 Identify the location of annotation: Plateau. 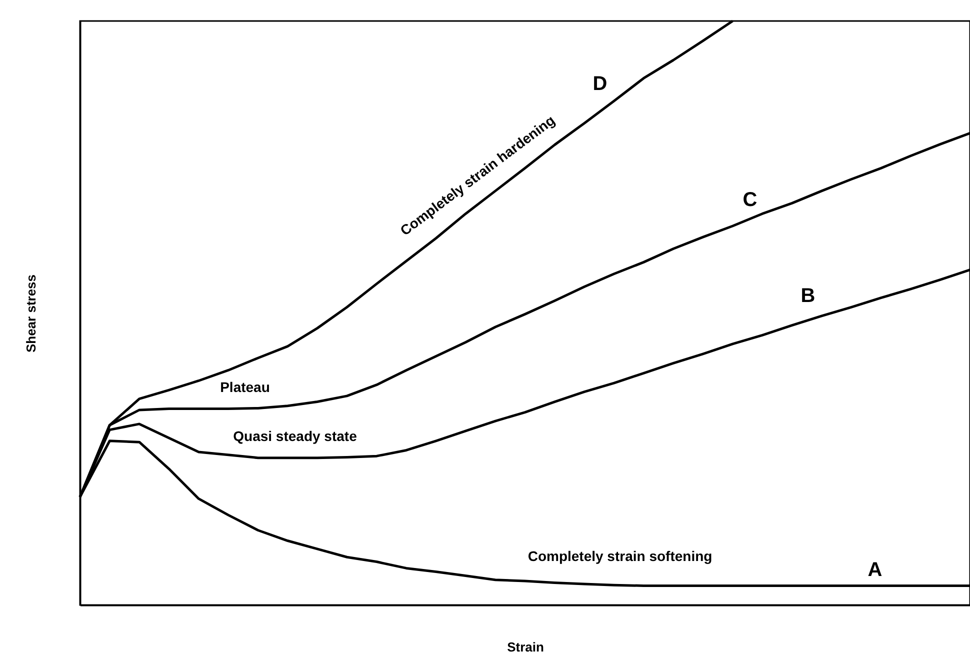
(245, 387).